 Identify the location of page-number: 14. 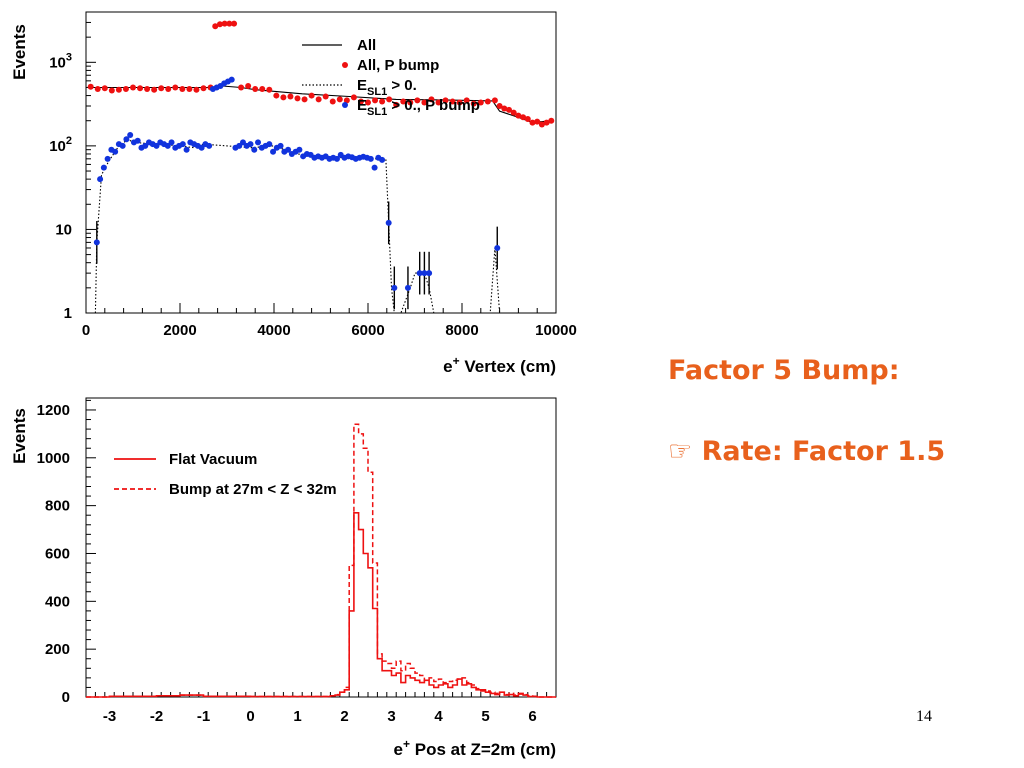
(924, 716).